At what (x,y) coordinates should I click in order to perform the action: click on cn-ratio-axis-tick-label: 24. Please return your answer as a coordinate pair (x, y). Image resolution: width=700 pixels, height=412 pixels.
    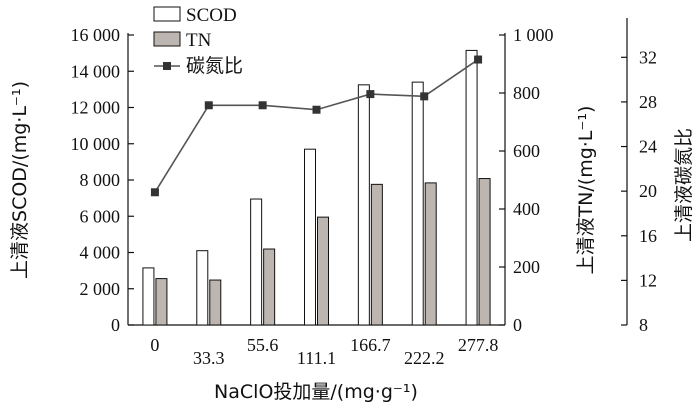
    Looking at the image, I should click on (648, 147).